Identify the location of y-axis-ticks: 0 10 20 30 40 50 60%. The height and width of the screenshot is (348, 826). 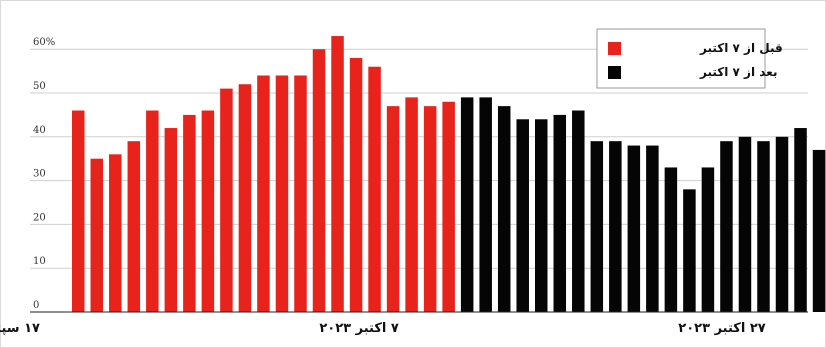
(44, 174).